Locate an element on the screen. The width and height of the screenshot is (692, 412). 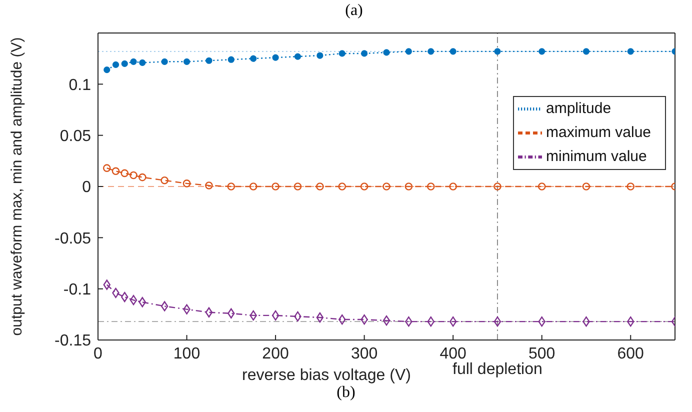
y-tick-label: -0.05 is located at coordinates (73, 239).